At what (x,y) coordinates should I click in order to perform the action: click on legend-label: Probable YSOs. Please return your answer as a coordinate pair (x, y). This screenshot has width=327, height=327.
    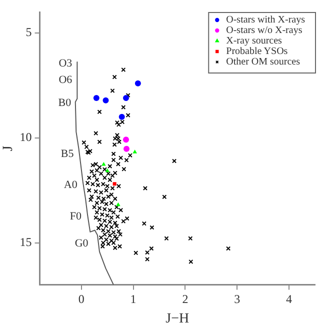
    Looking at the image, I should click on (257, 52).